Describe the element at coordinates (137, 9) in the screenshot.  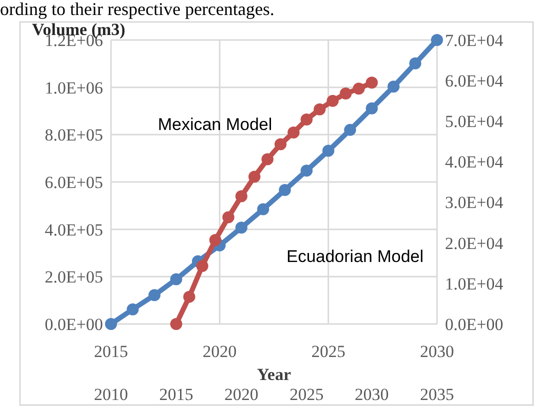
I see `text: ording to their respective percentages.` at that location.